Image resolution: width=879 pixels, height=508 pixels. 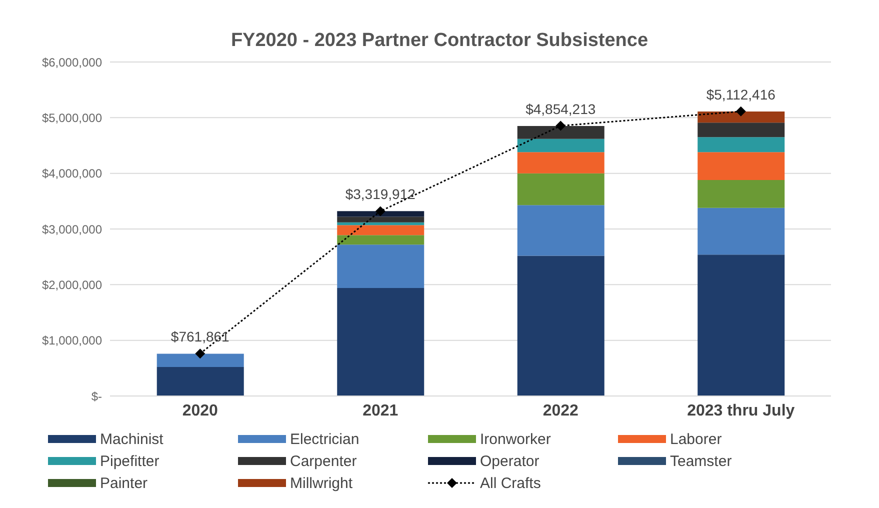 What do you see at coordinates (132, 439) in the screenshot?
I see `legend-label: Machinist` at bounding box center [132, 439].